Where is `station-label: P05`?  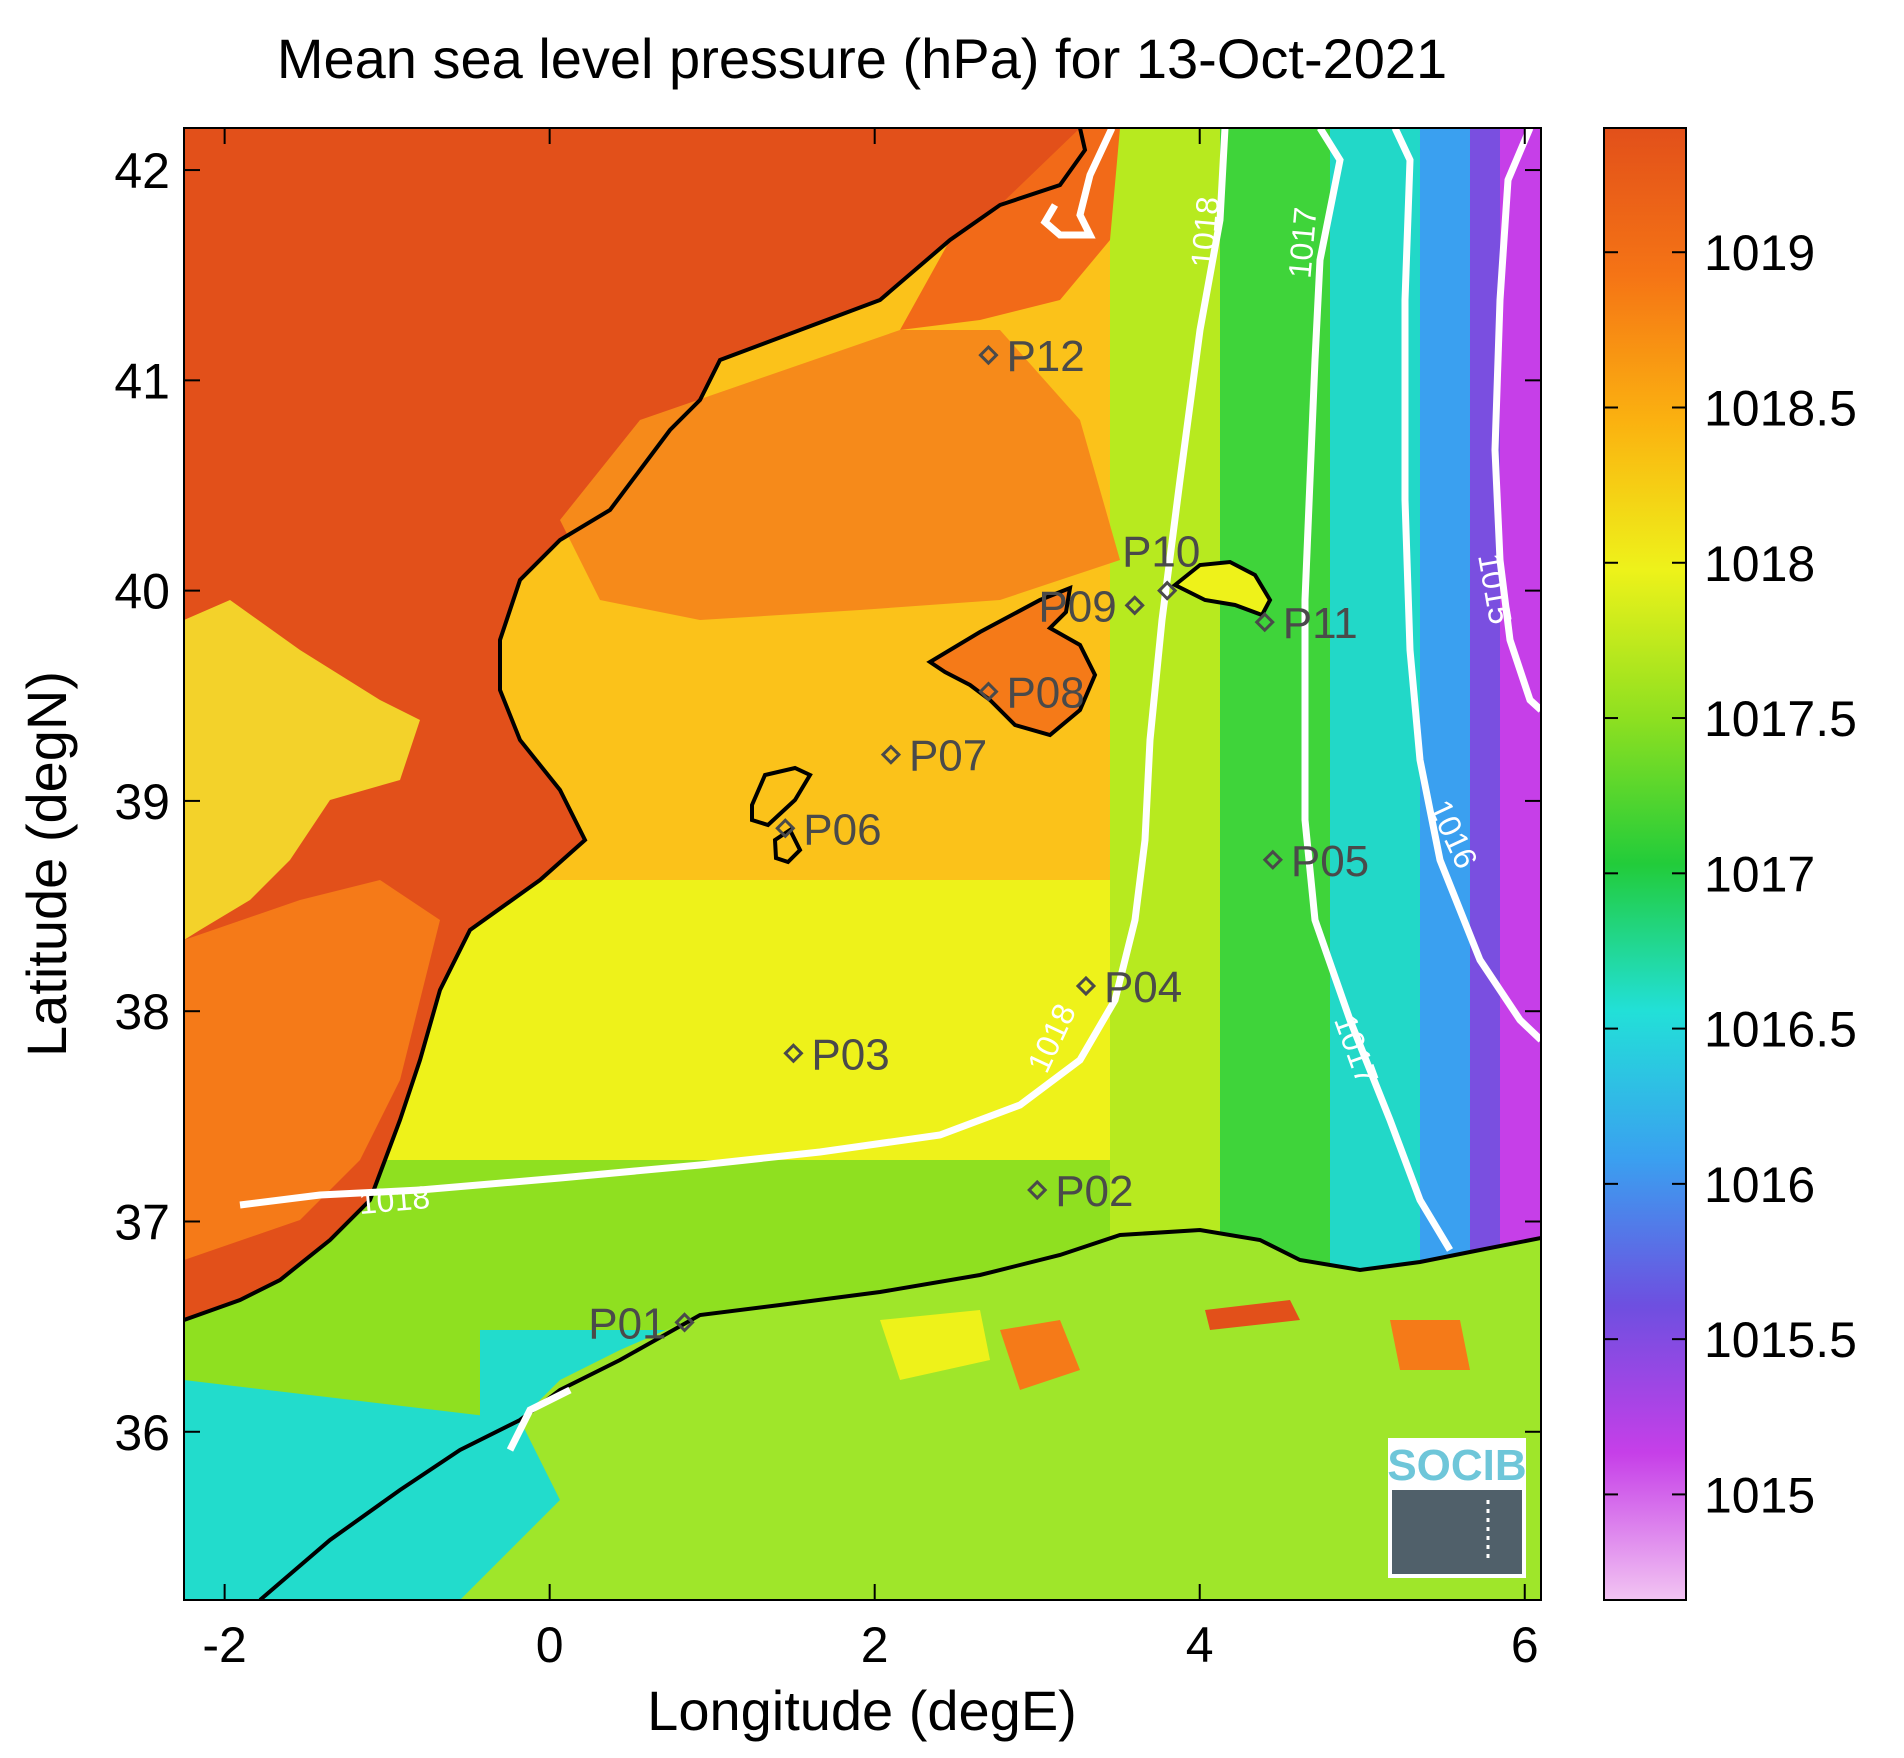 station-label: P05 is located at coordinates (1330, 861).